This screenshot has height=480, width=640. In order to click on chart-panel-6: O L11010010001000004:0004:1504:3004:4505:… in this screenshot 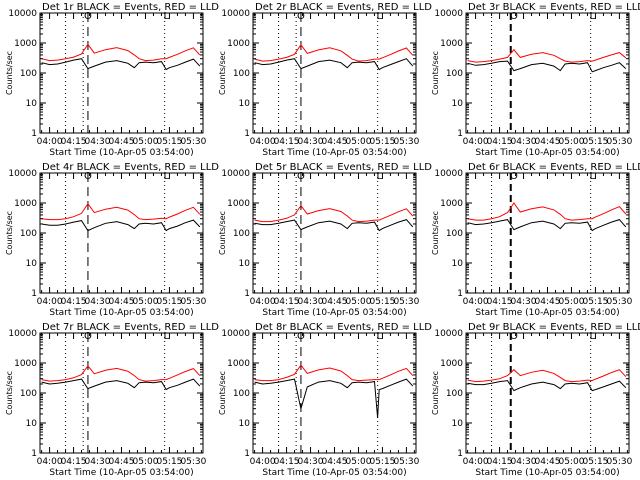, I will do `click(535, 240)`.